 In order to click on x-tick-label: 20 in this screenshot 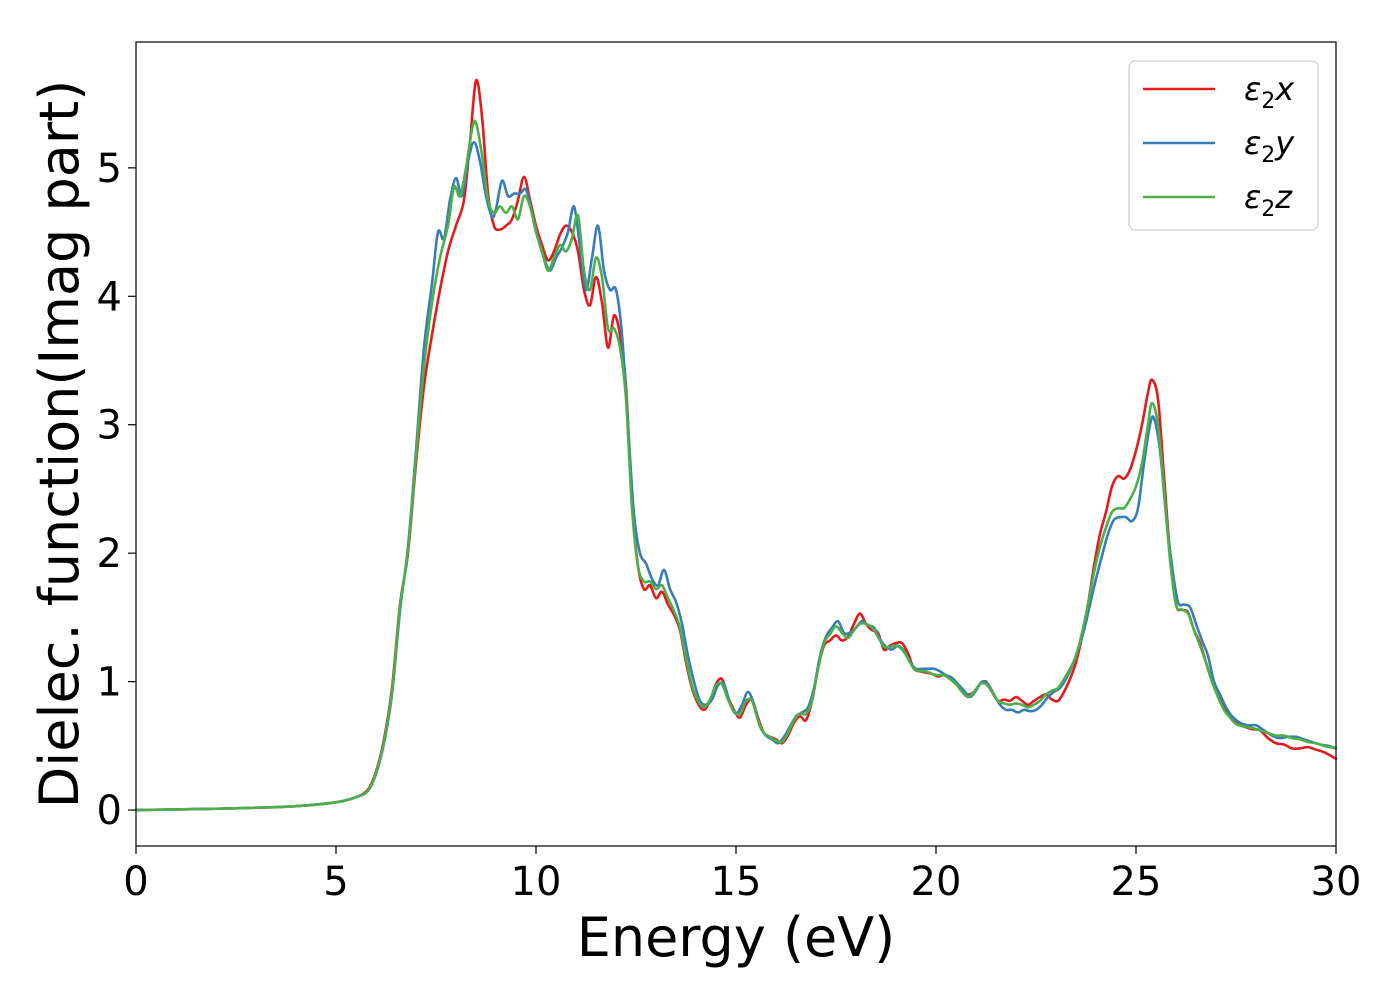, I will do `click(936, 882)`.